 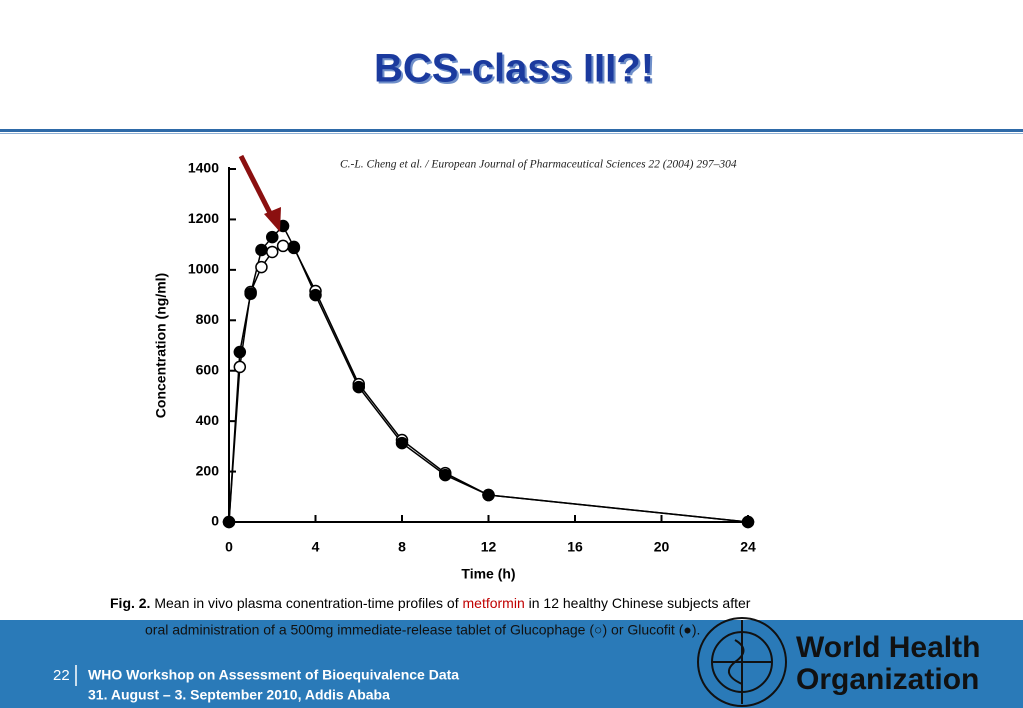 I want to click on x-tick-label: 12, so click(x=489, y=547).